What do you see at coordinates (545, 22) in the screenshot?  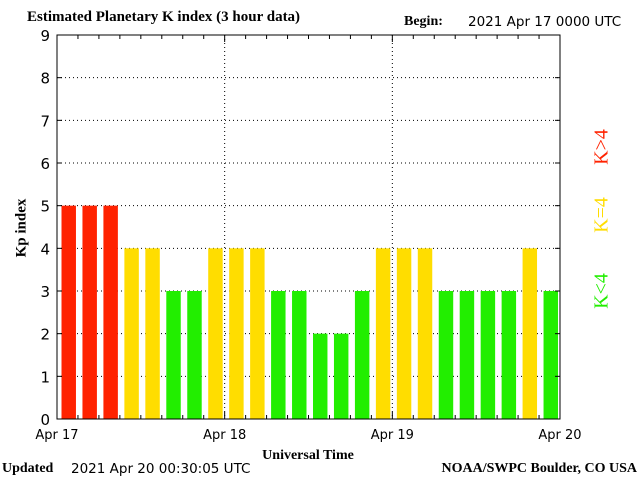 I see `begin-value: 2021 Apr 17 0000 UTC` at bounding box center [545, 22].